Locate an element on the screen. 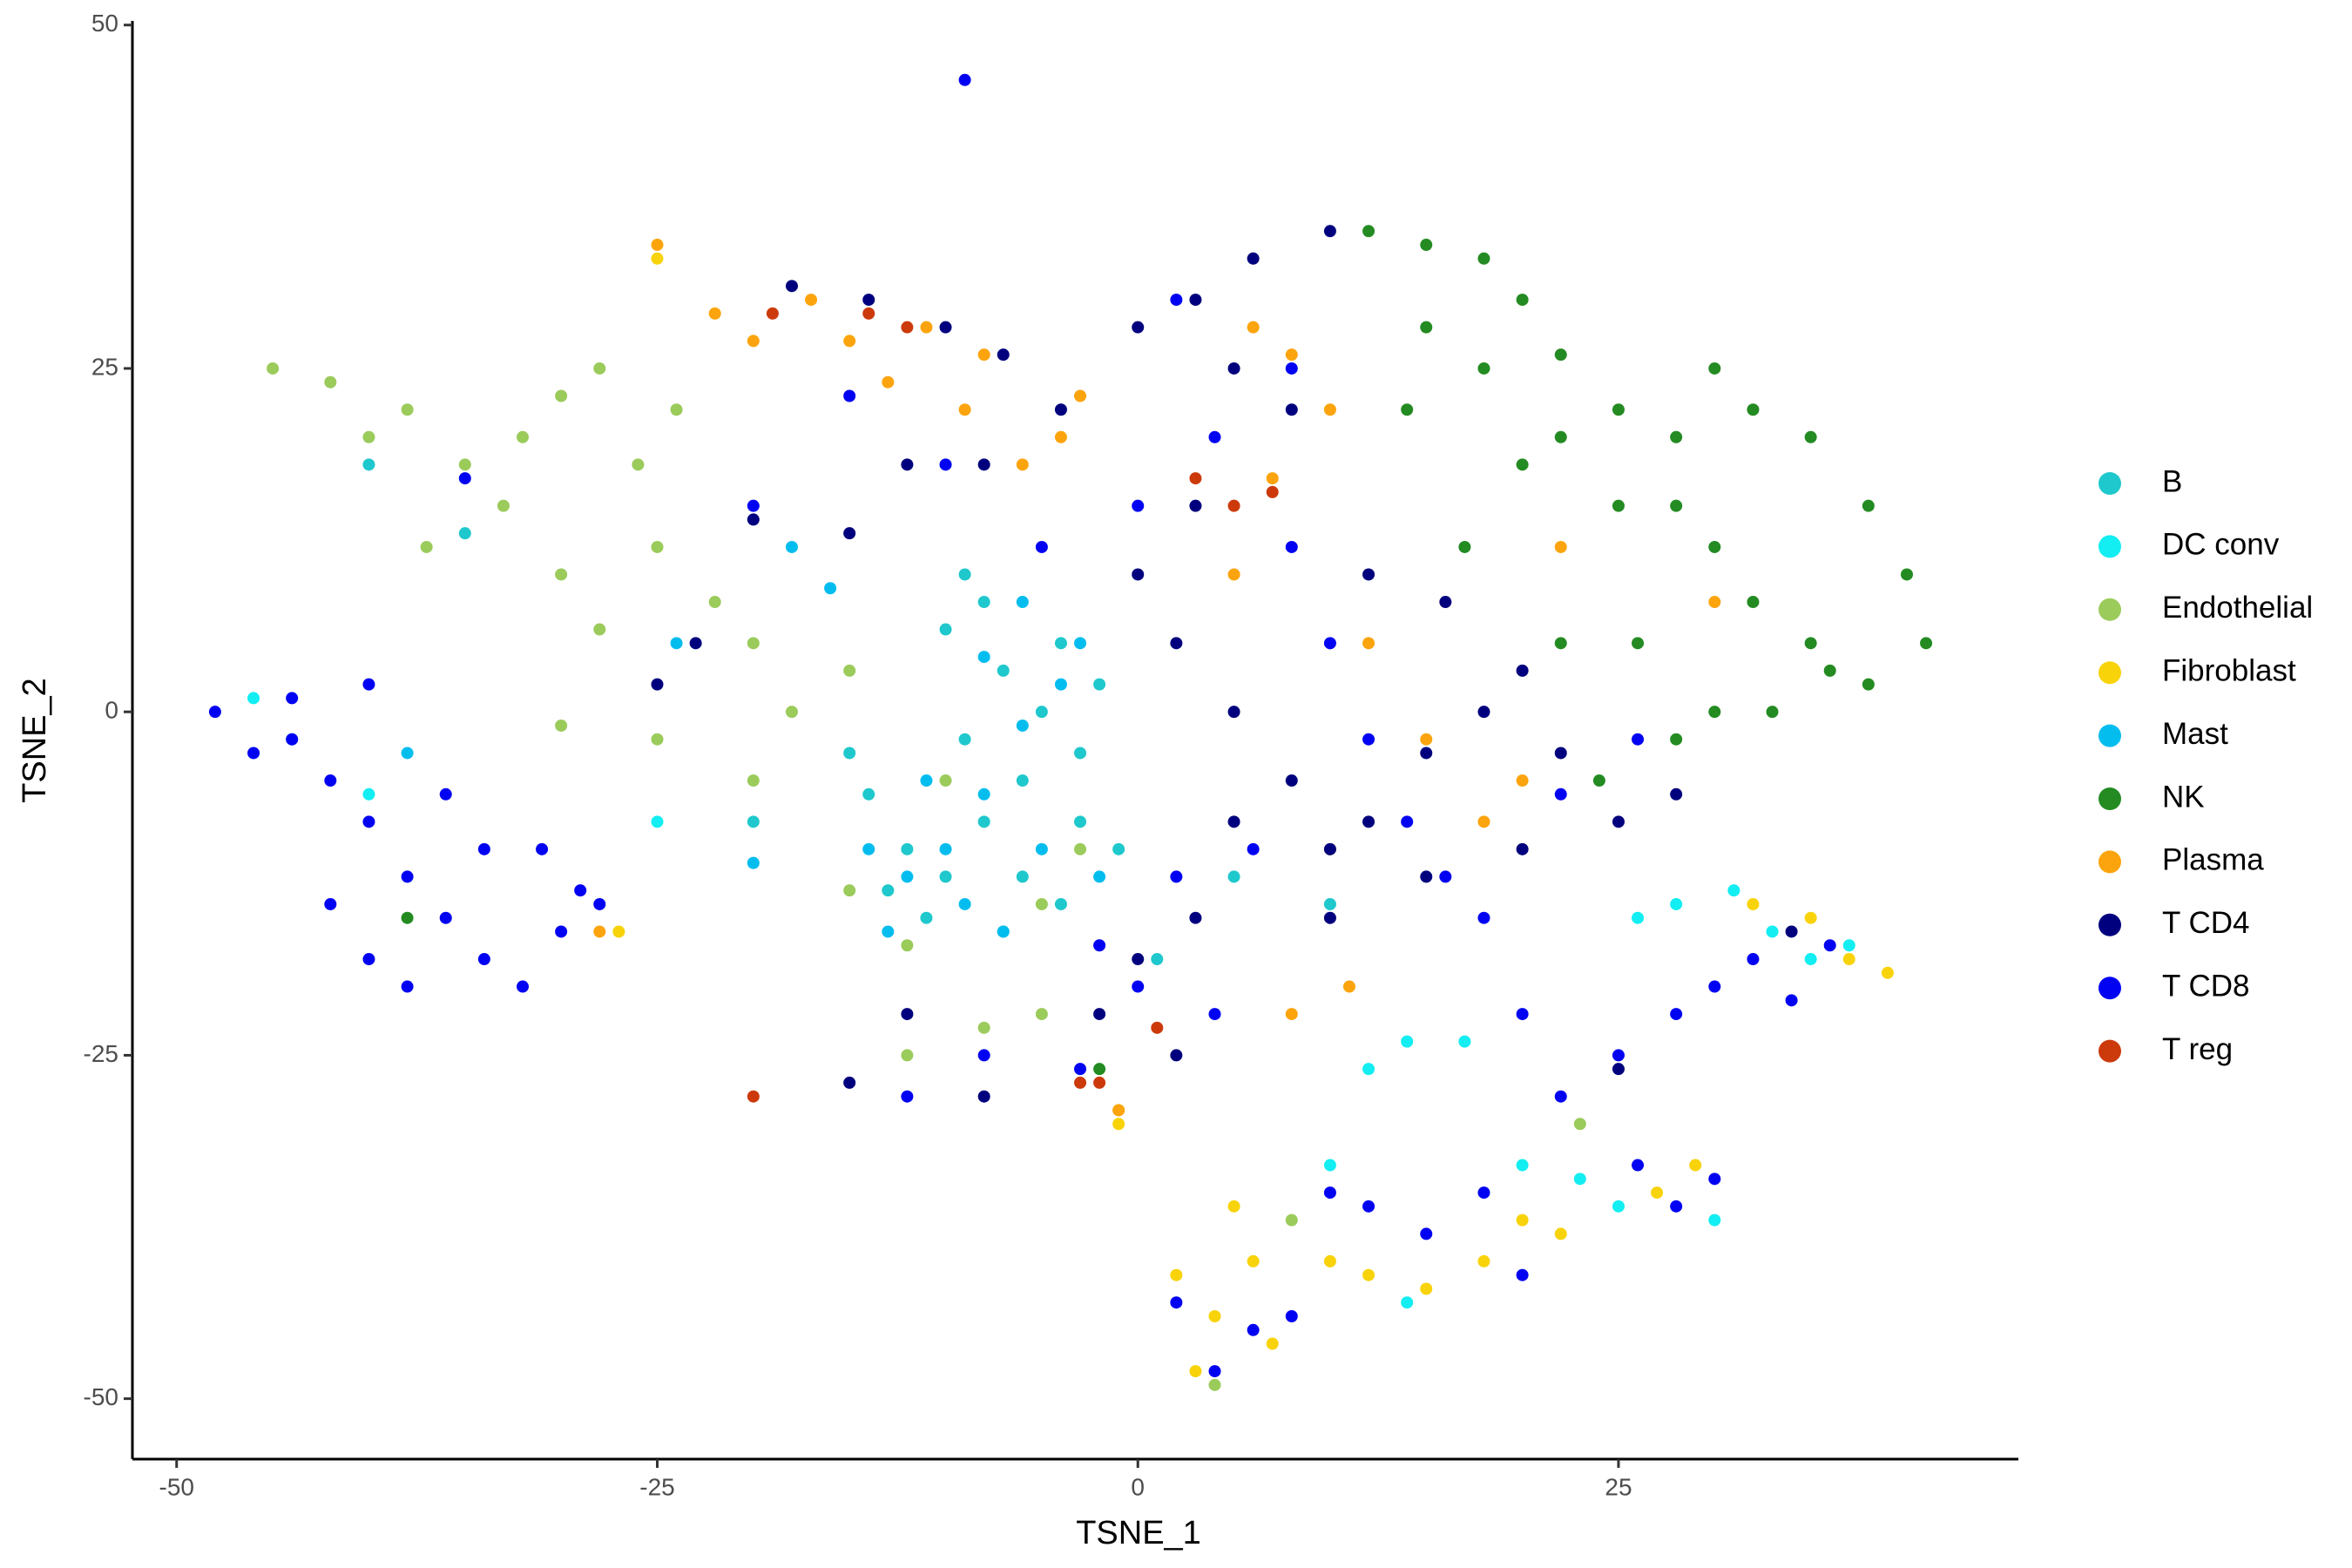 Image resolution: width=2352 pixels, height=1568 pixels. legend-label: T CD4 is located at coordinates (2206, 923).